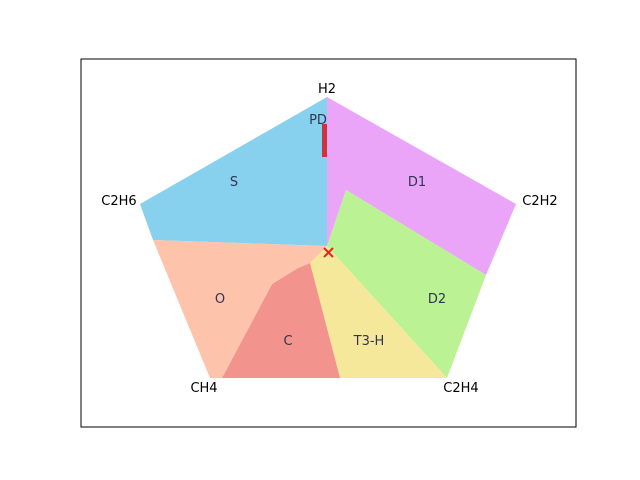 This screenshot has height=480, width=640. Describe the element at coordinates (417, 182) in the screenshot. I see `zone-label-d1: D1` at that location.